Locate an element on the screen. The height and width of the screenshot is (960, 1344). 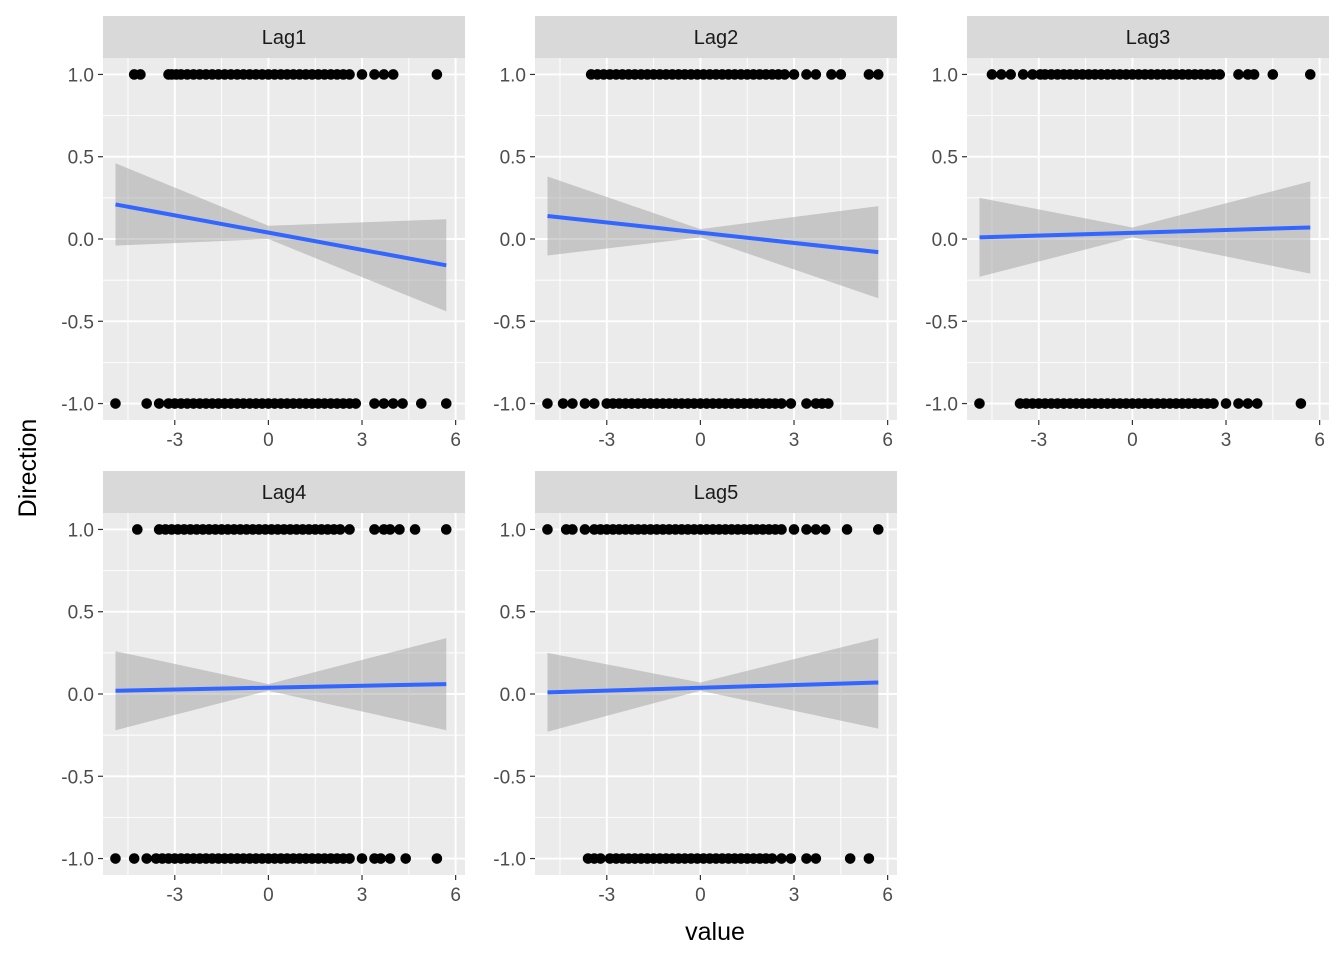
x-tick-label: 6 is located at coordinates (887, 440).